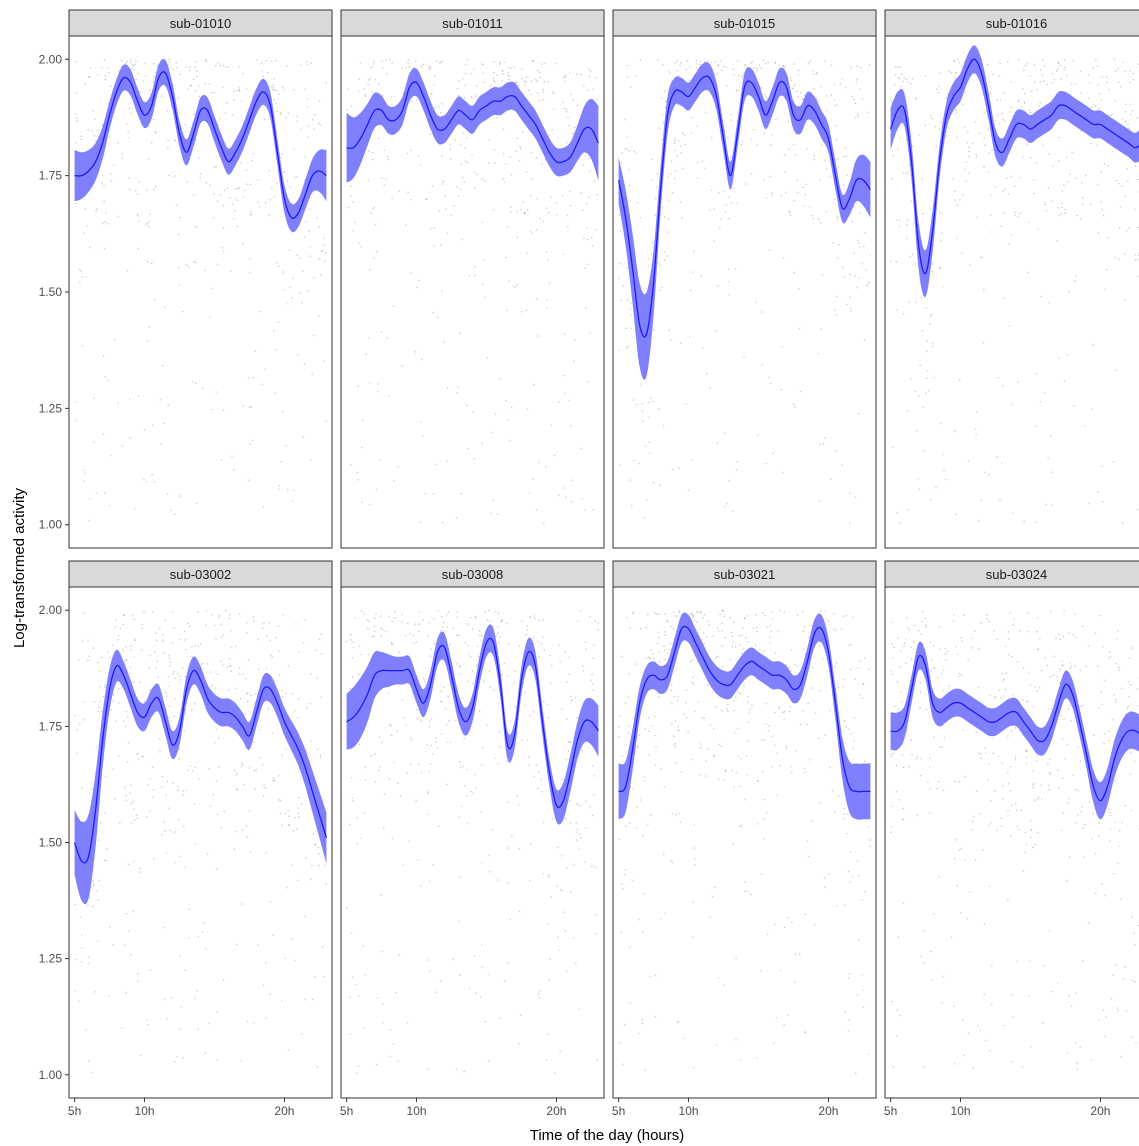  Describe the element at coordinates (744, 574) in the screenshot. I see `facet-title: sub-03021` at that location.